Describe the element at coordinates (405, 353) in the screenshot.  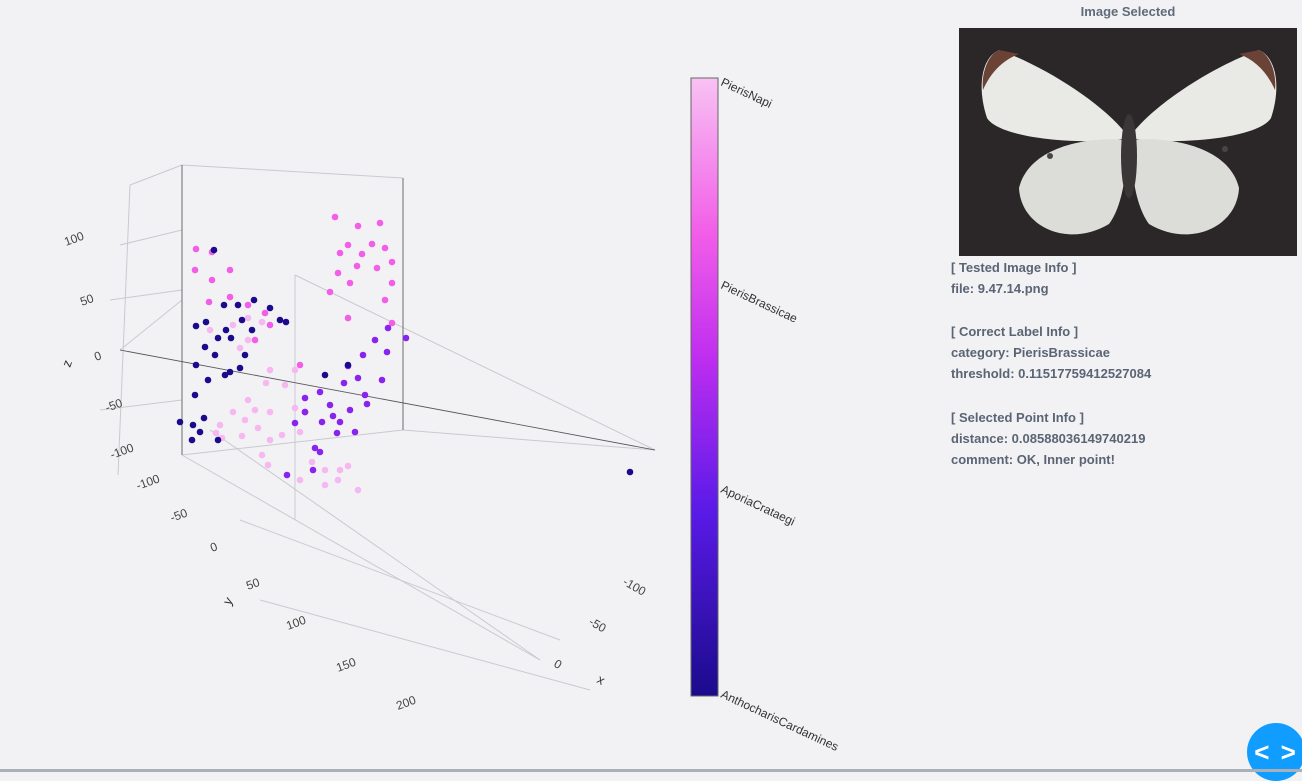
I see `data-points` at that location.